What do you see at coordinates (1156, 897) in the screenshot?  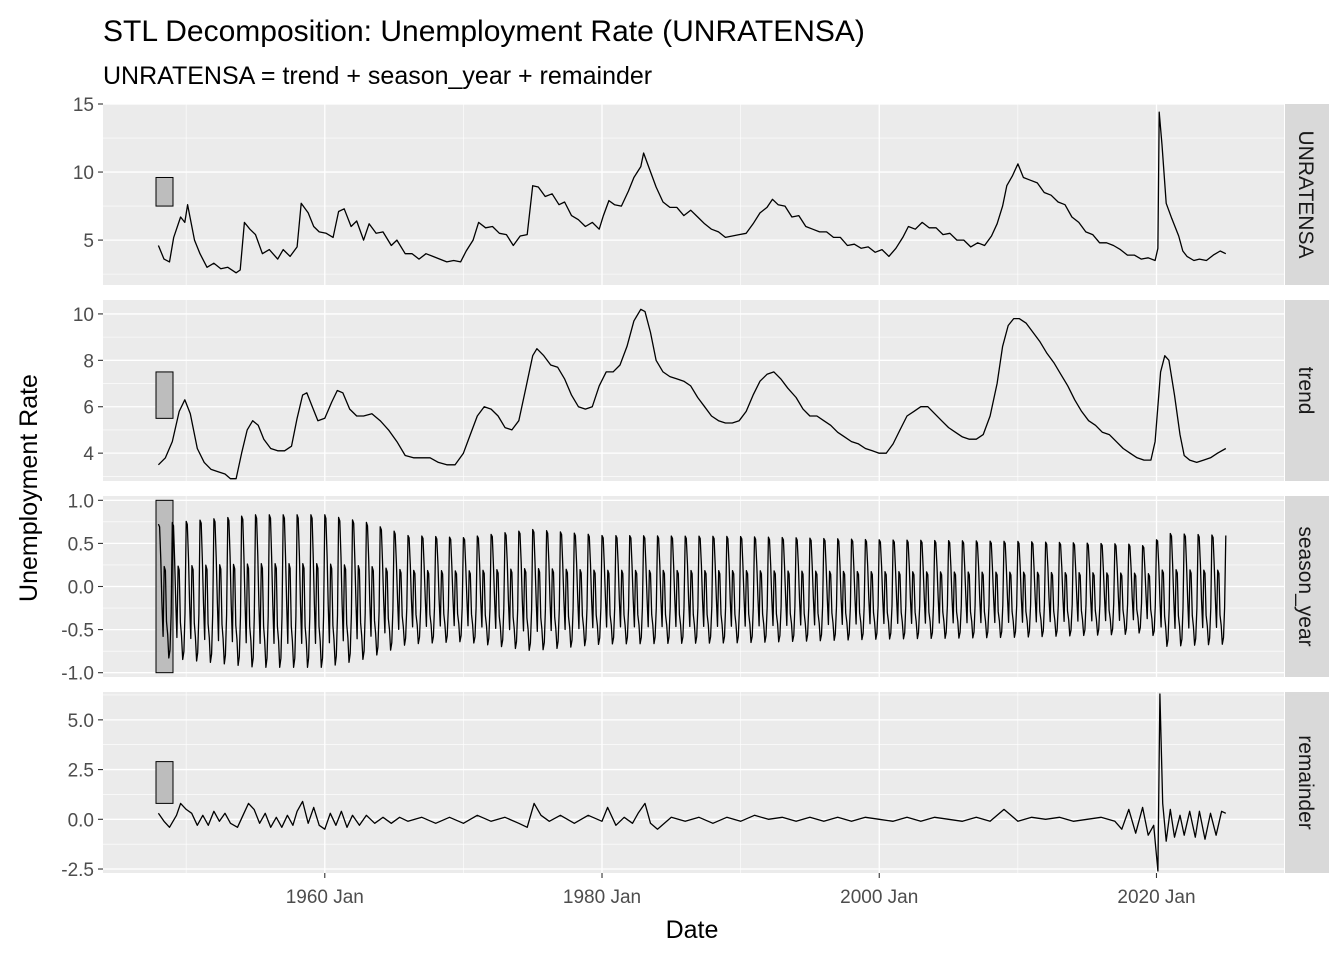 I see `x-tick-label: 2020 Jan` at bounding box center [1156, 897].